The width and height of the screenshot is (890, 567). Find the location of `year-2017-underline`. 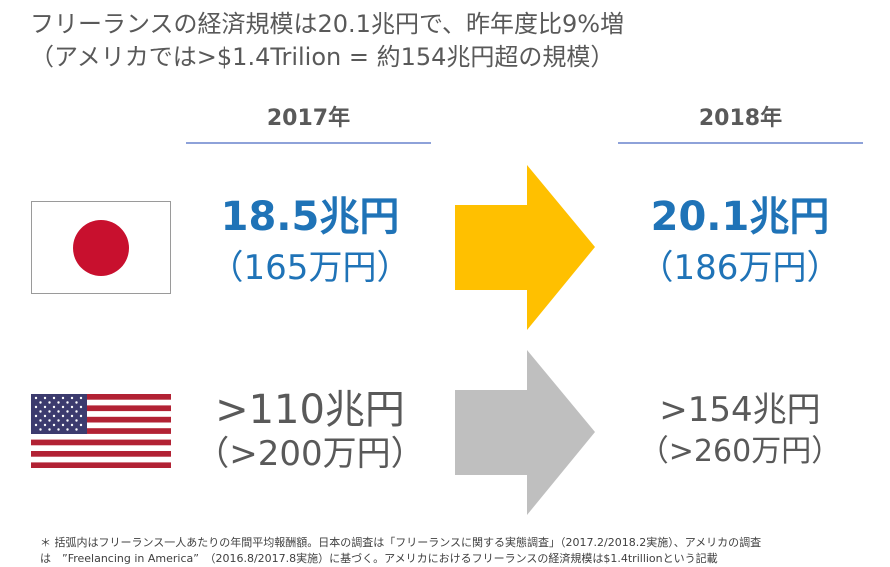

year-2017-underline is located at coordinates (308, 143).